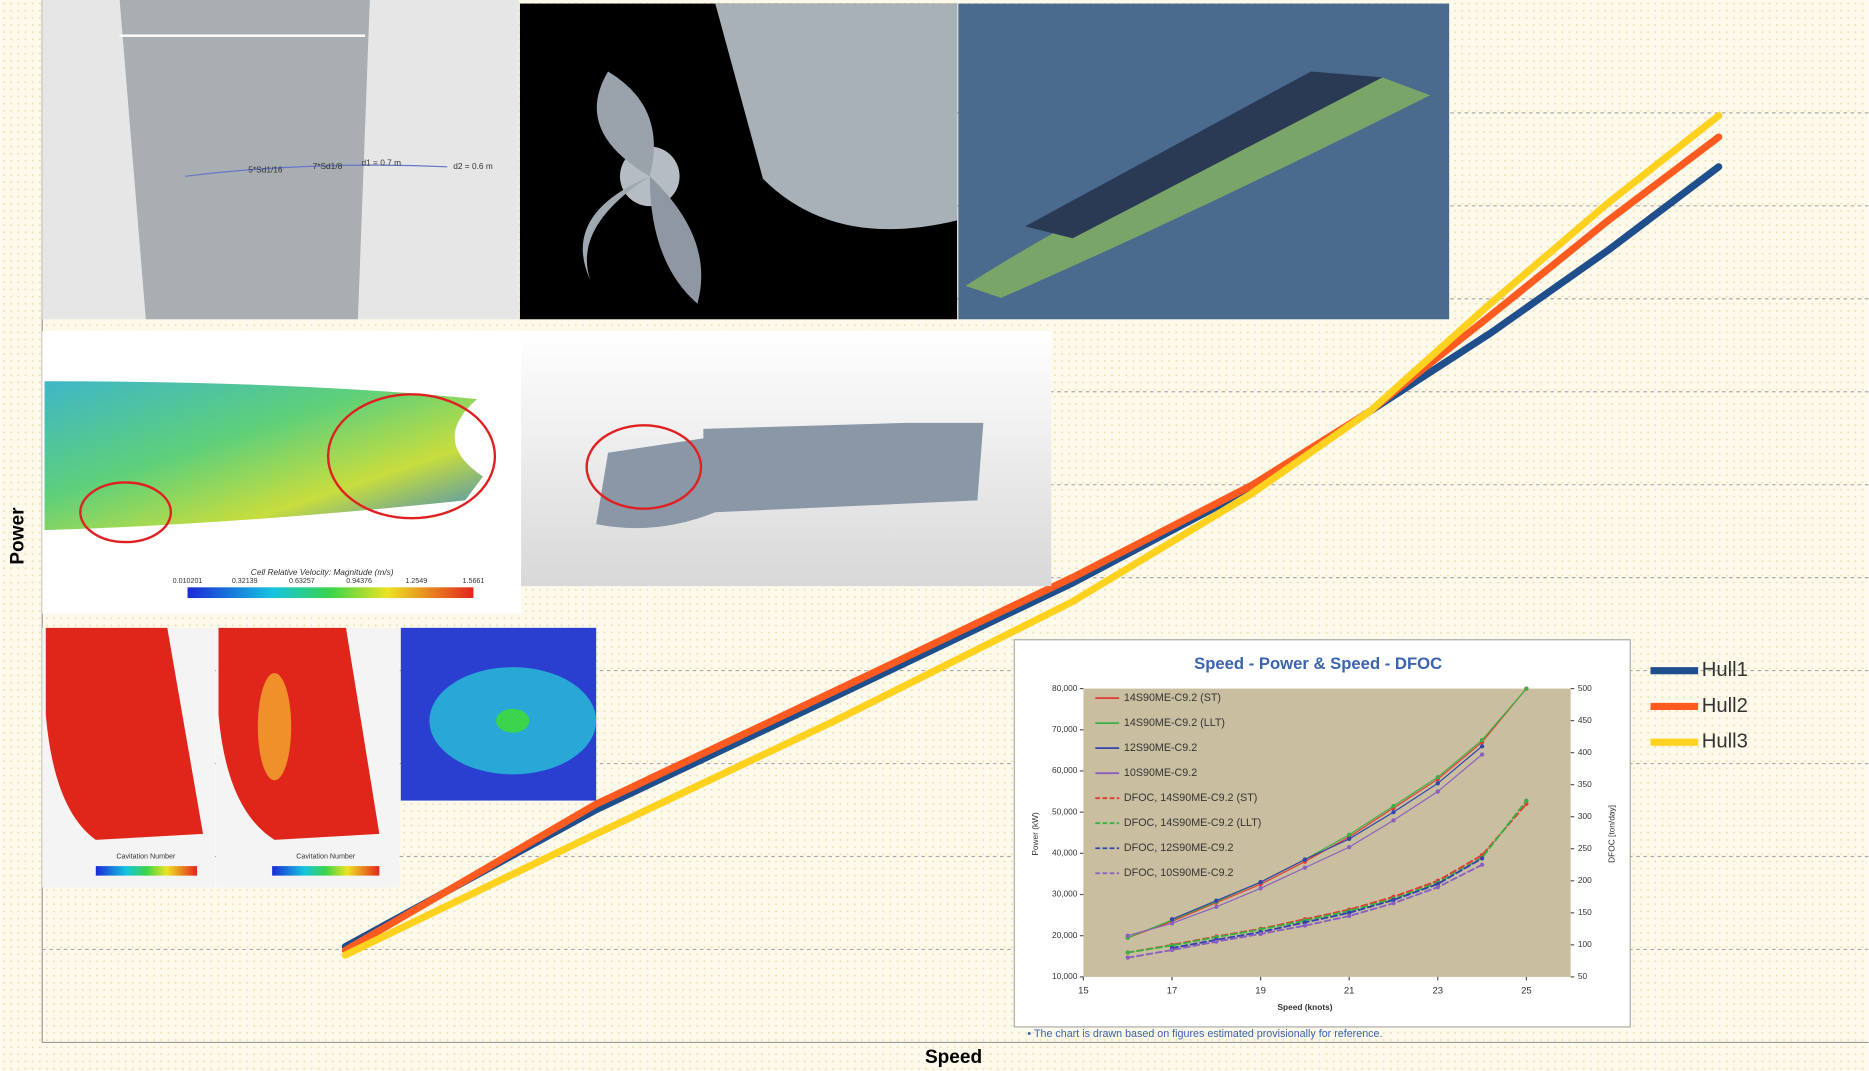  I want to click on y2-tick-label: 300, so click(1585, 816).